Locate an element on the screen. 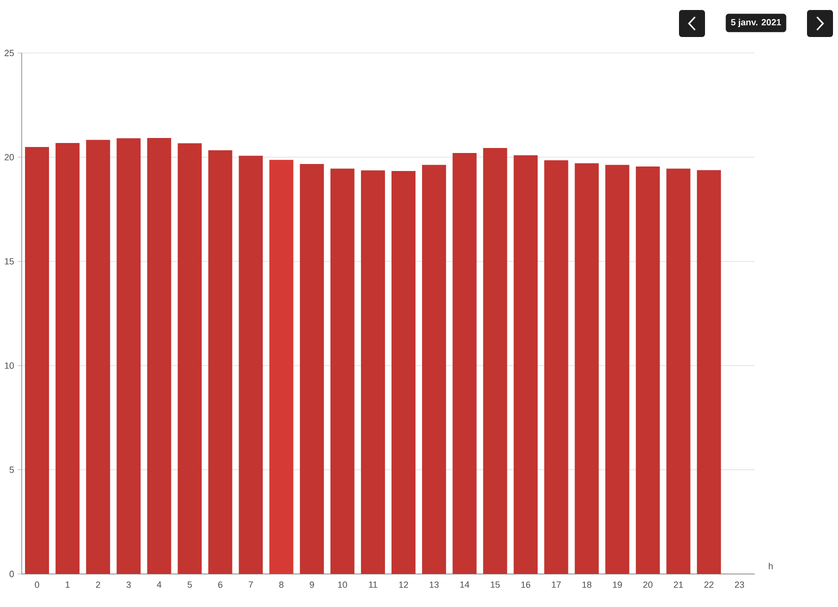  y-tick-label: 0 is located at coordinates (12, 574).